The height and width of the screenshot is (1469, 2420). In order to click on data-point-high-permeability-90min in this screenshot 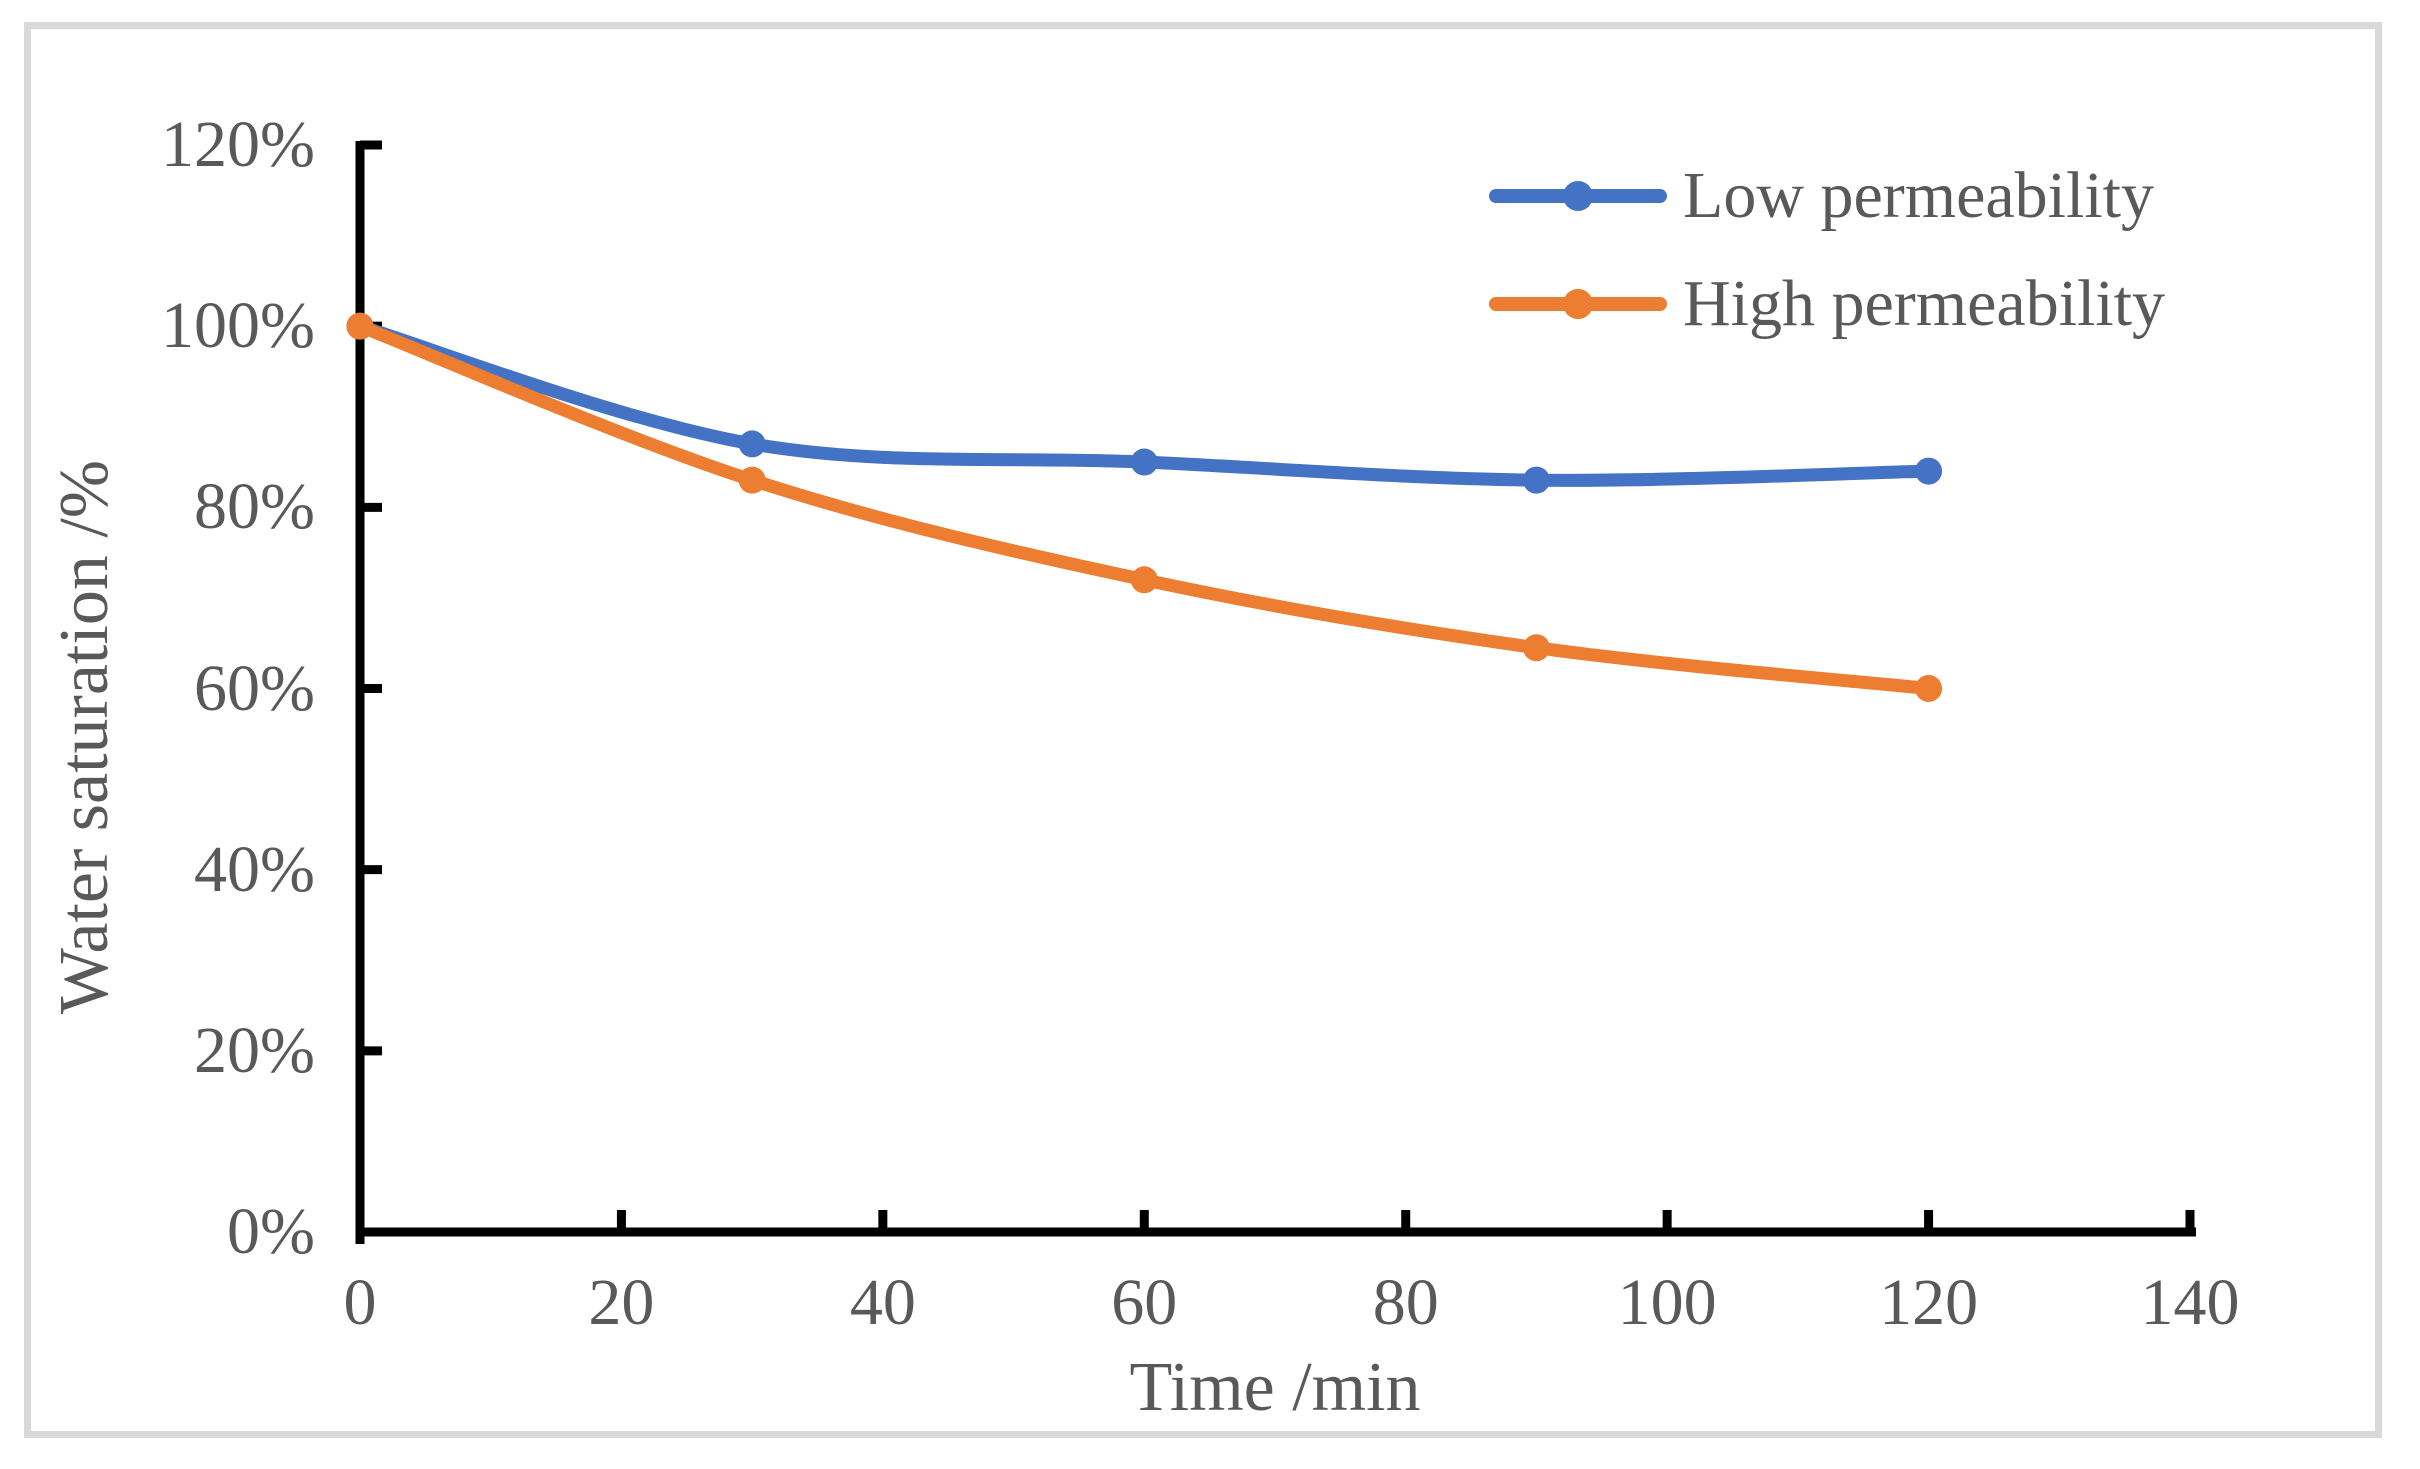, I will do `click(1536, 648)`.